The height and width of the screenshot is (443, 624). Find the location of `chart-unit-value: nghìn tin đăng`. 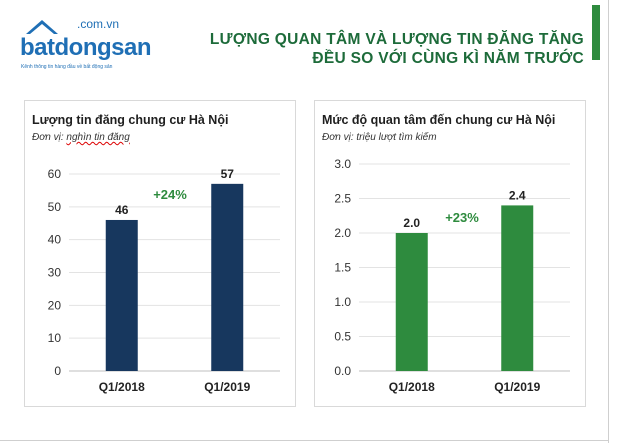

chart-unit-value: nghìn tin đăng is located at coordinates (98, 137).